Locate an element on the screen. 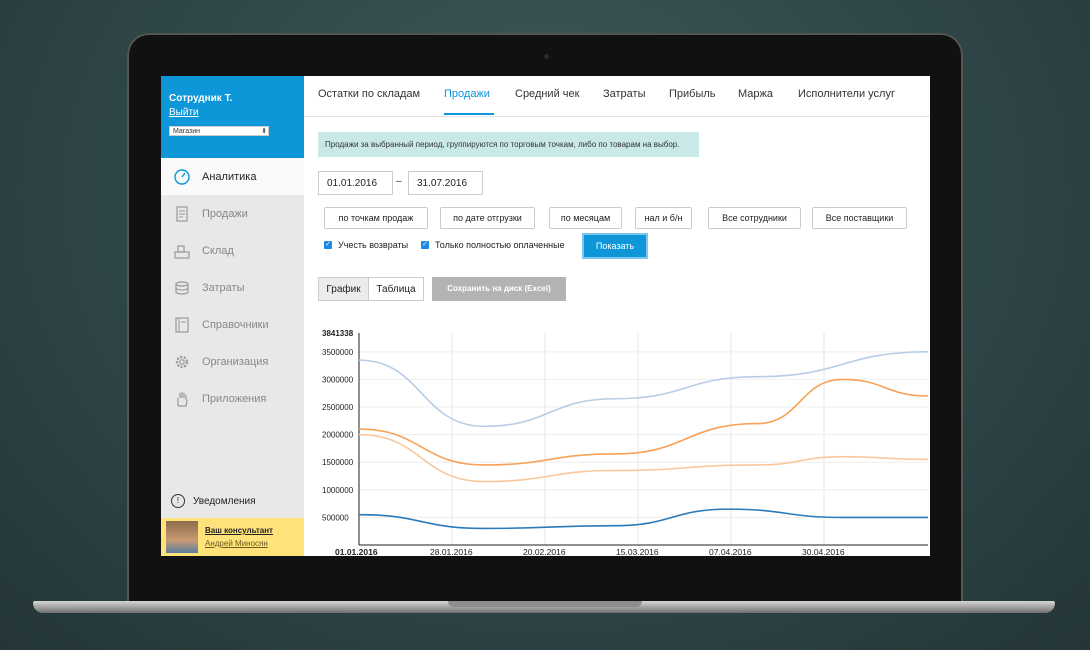 The width and height of the screenshot is (1090, 650). filter-employees-button: Все сотрудники is located at coordinates (754, 218).